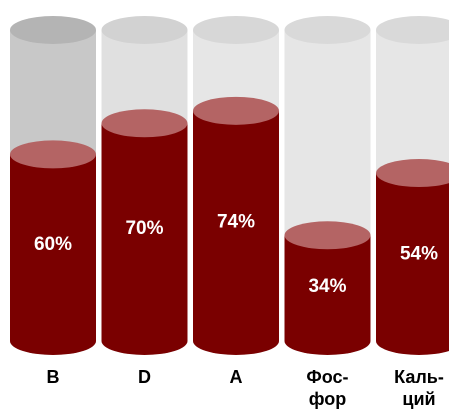 Image resolution: width=449 pixels, height=412 pixels. What do you see at coordinates (419, 254) in the screenshot?
I see `data-label: 54%` at bounding box center [419, 254].